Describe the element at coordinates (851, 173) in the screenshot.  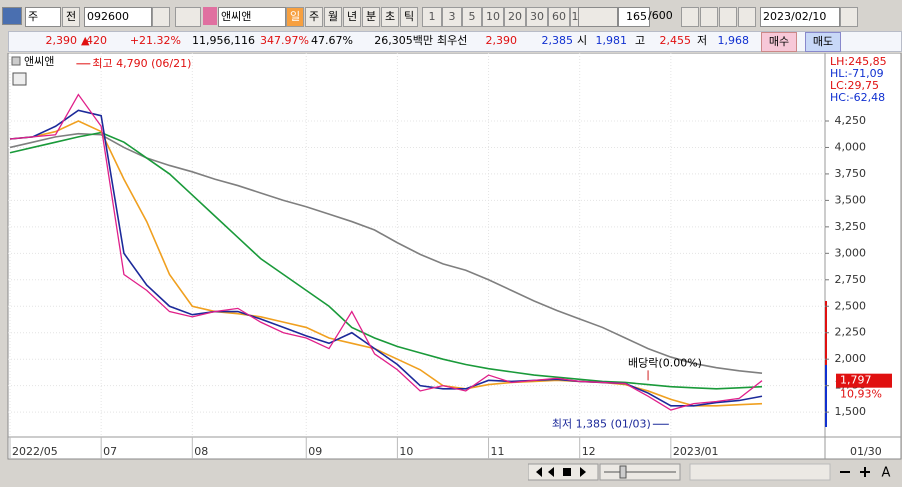
I see `y-tick-label: 3,750` at that location.